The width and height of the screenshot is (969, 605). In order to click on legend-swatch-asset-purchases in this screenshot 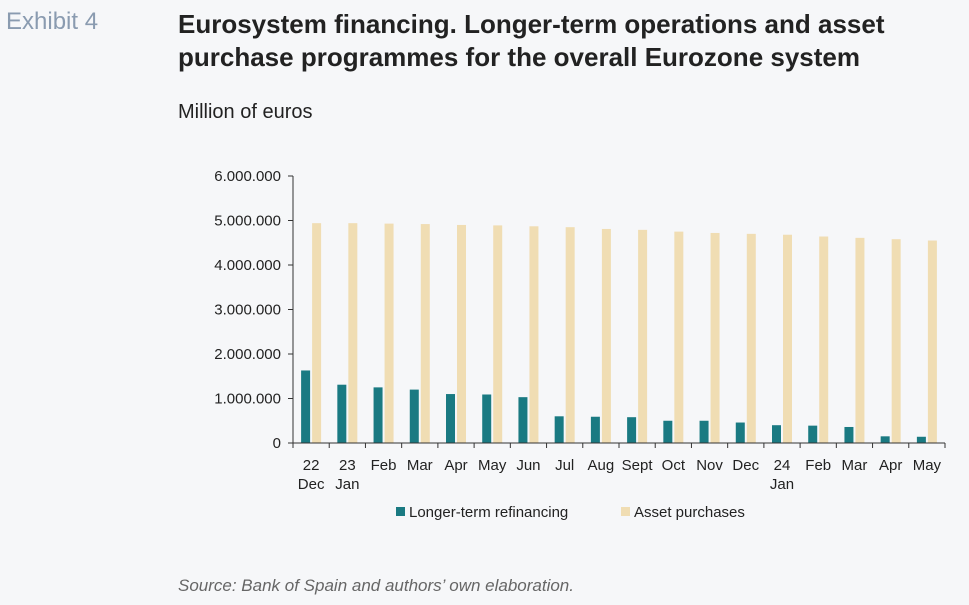, I will do `click(625, 511)`.